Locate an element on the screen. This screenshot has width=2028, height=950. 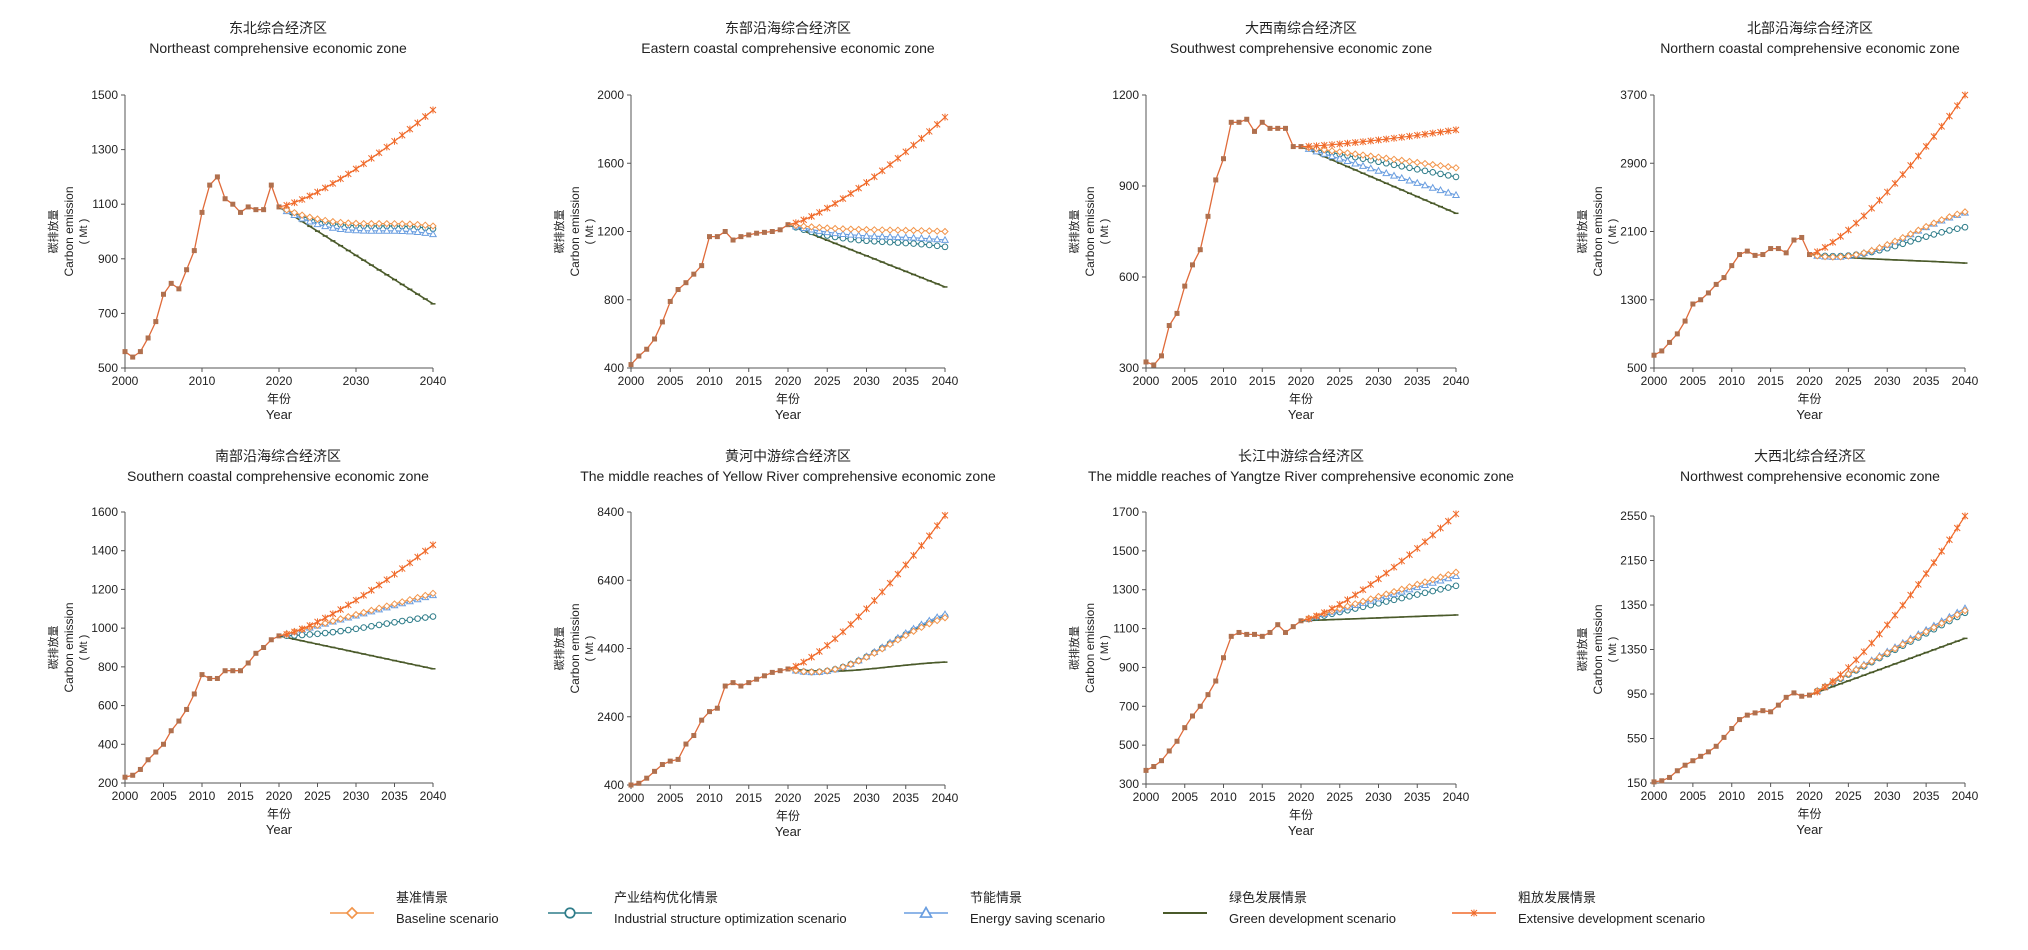
x-tick-label: 2000 is located at coordinates (631, 798).